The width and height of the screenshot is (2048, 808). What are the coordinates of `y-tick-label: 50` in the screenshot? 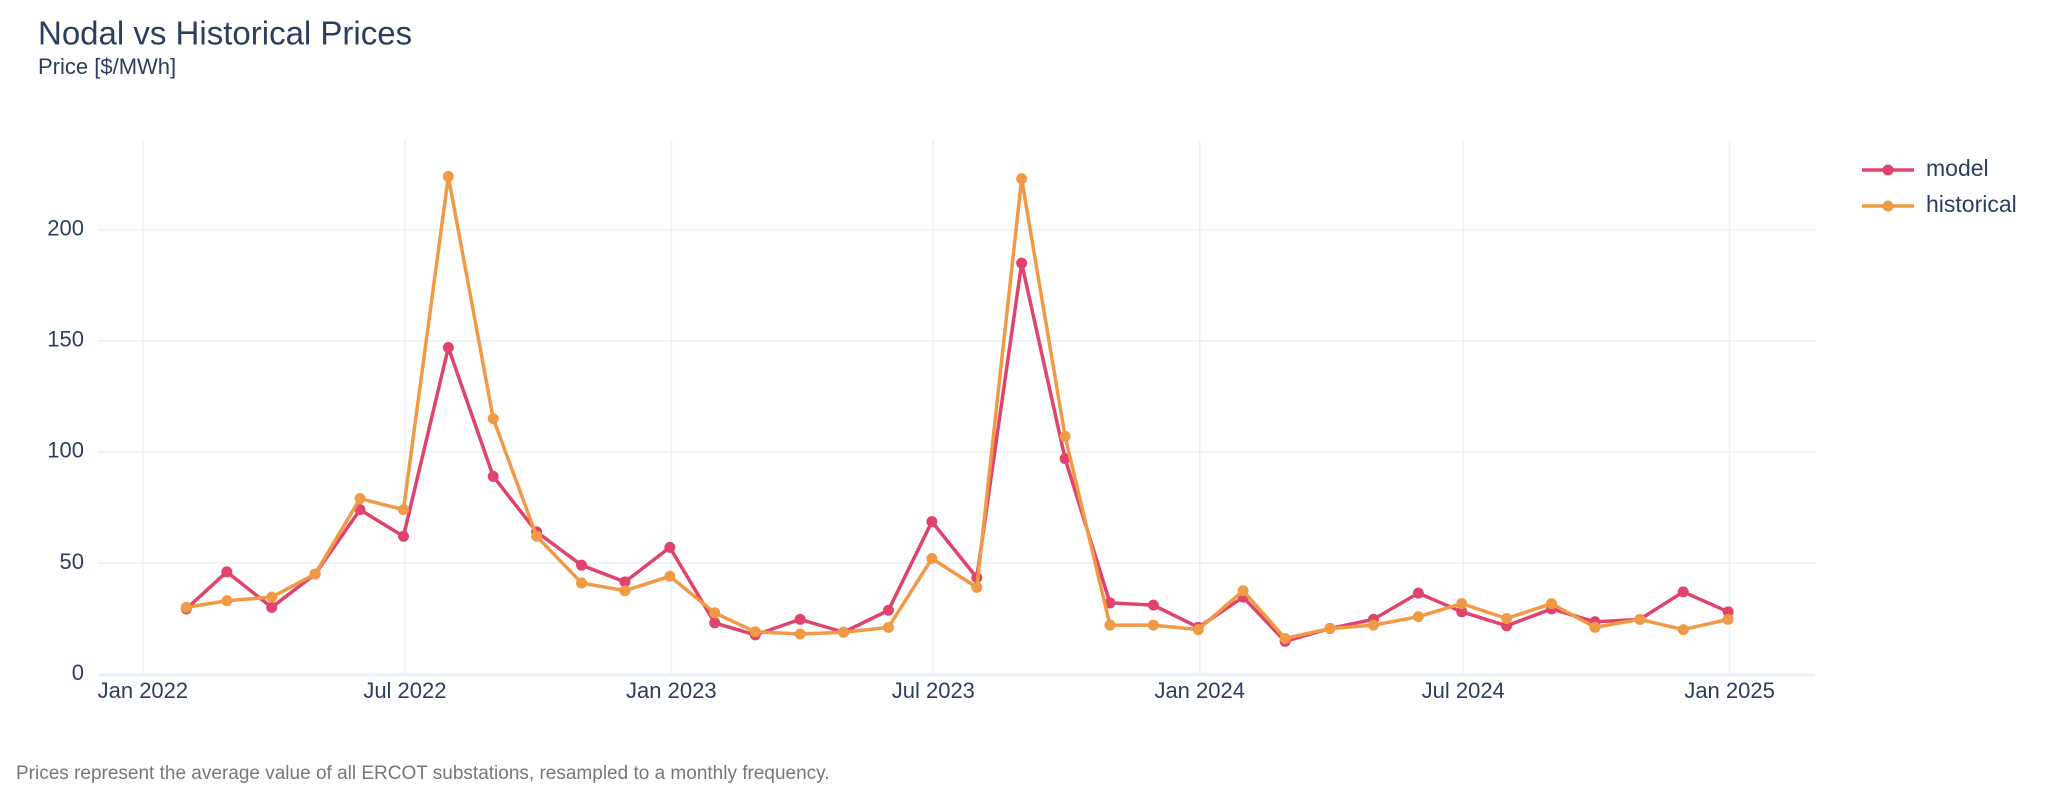 It's located at (72, 561).